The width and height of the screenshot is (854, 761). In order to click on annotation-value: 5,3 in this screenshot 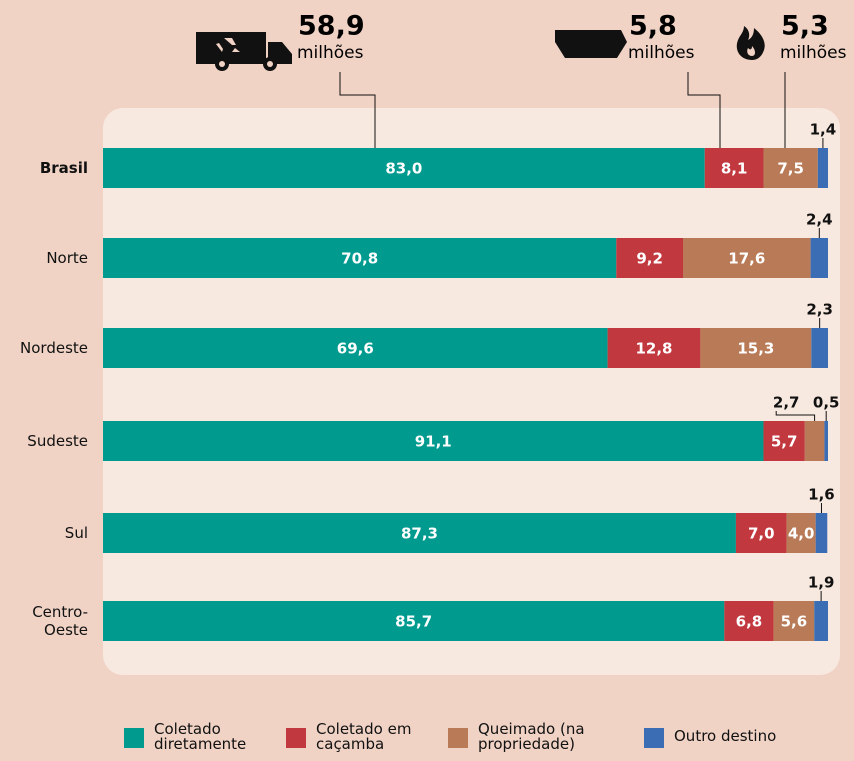, I will do `click(805, 26)`.